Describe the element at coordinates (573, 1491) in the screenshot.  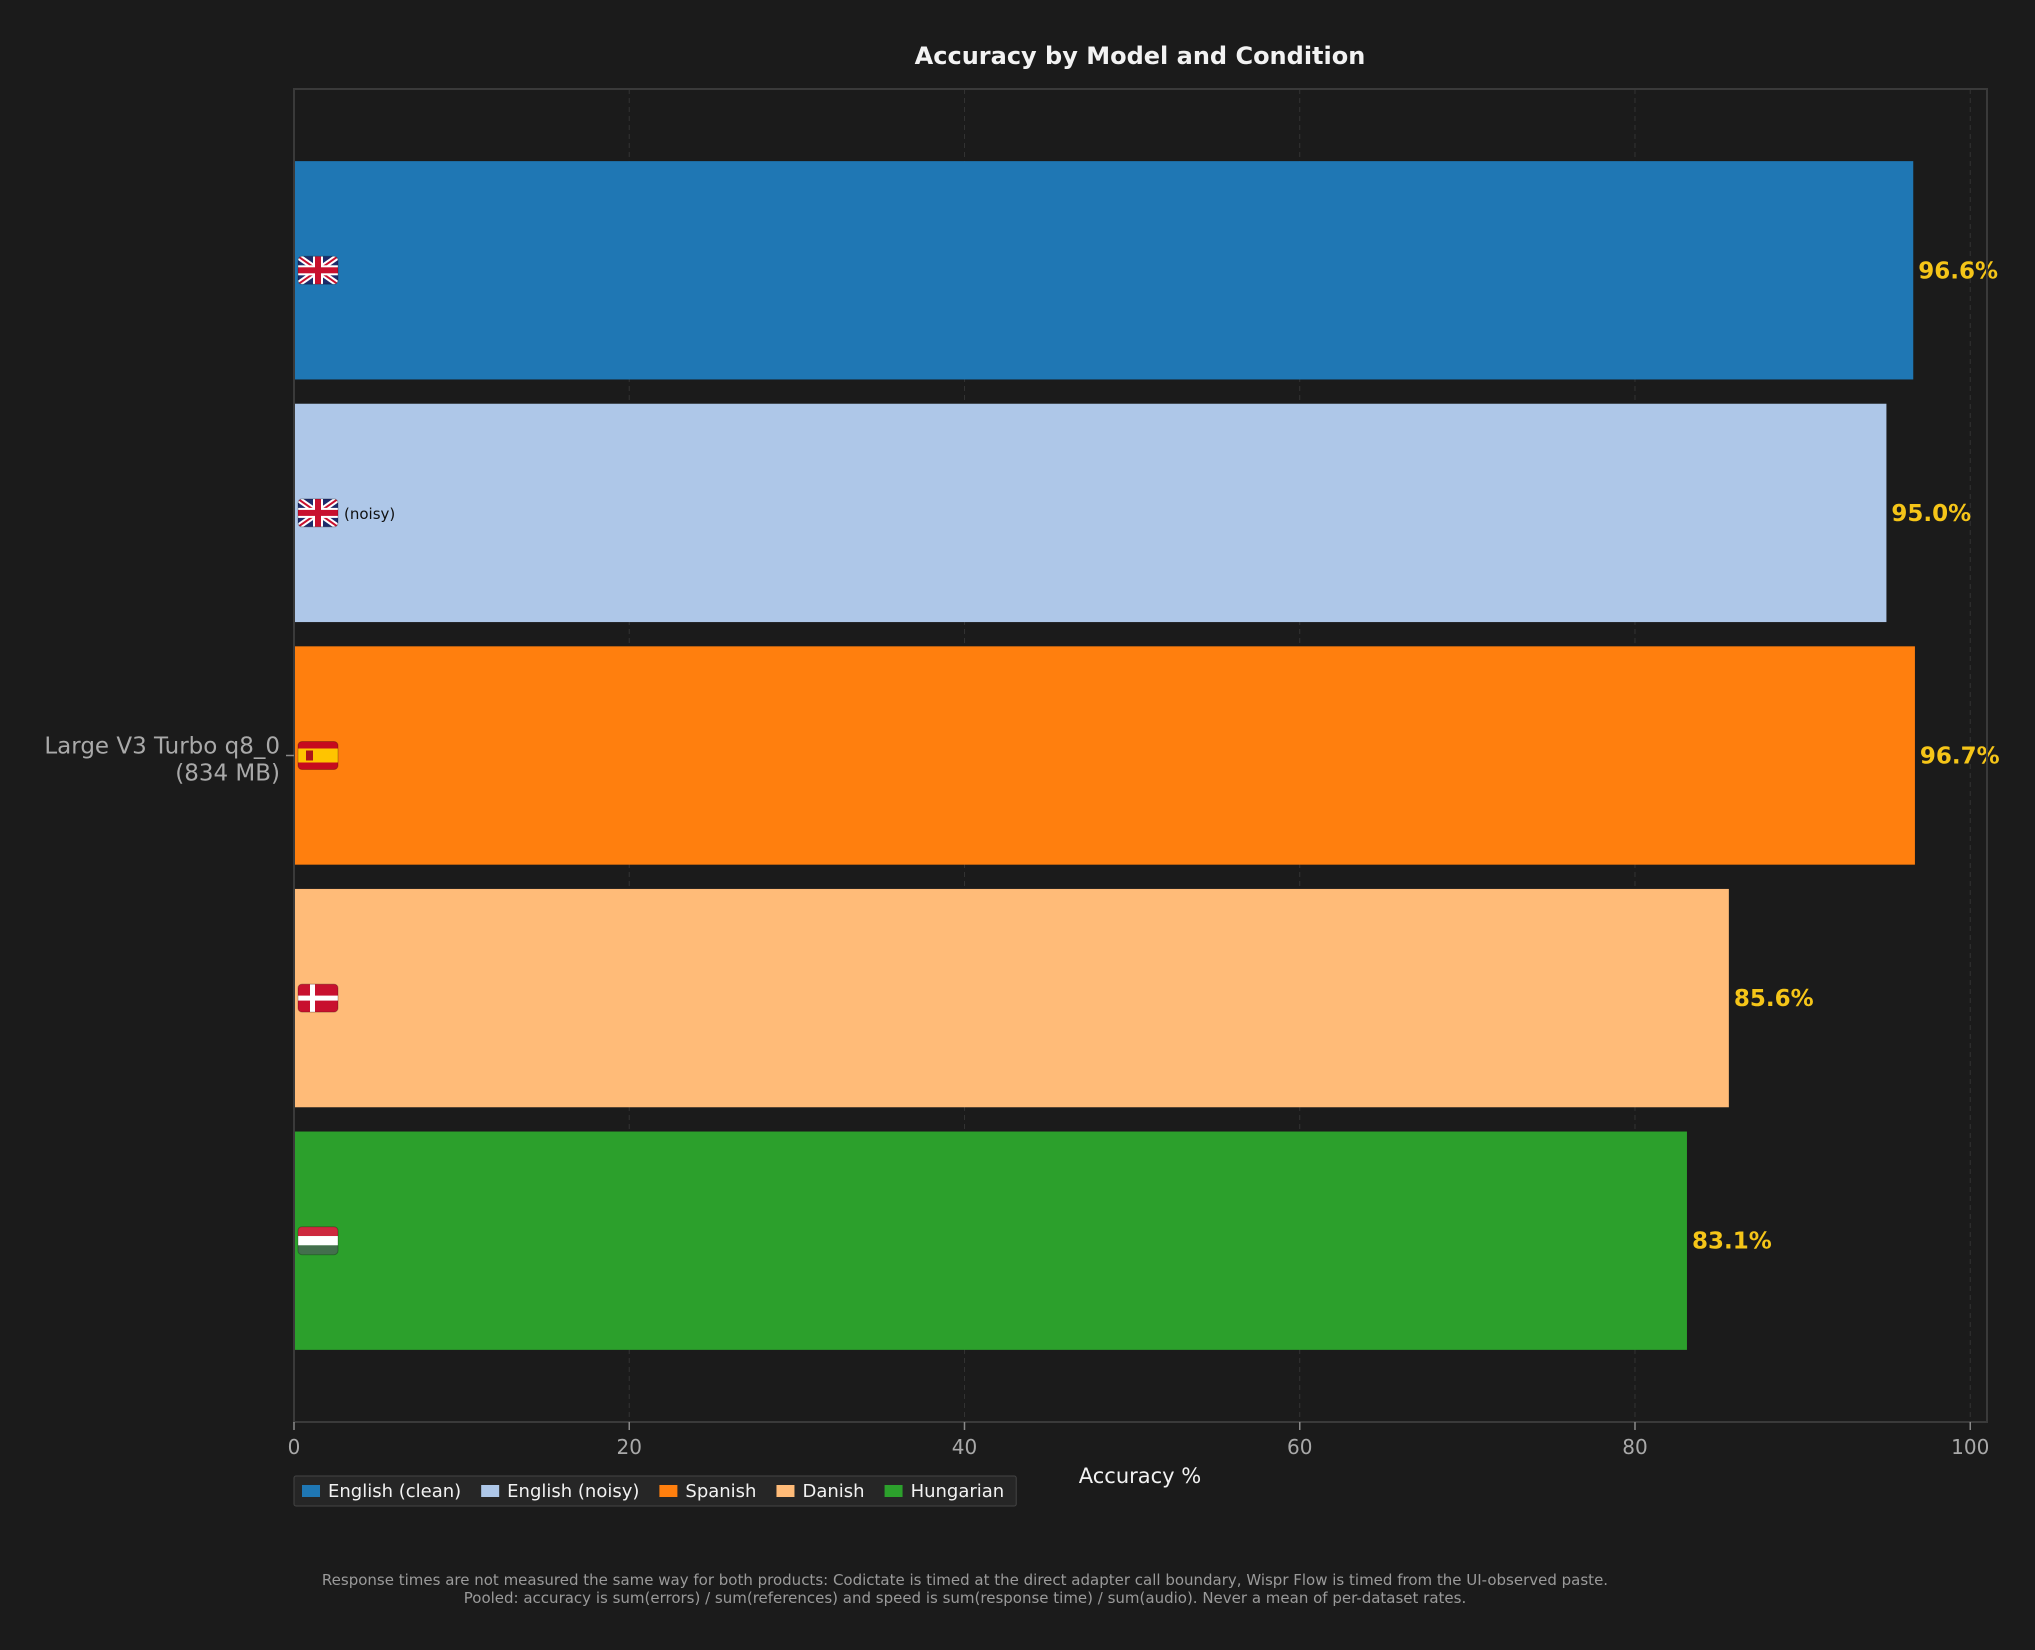
I see `legend-label-1: English (noisy)` at that location.